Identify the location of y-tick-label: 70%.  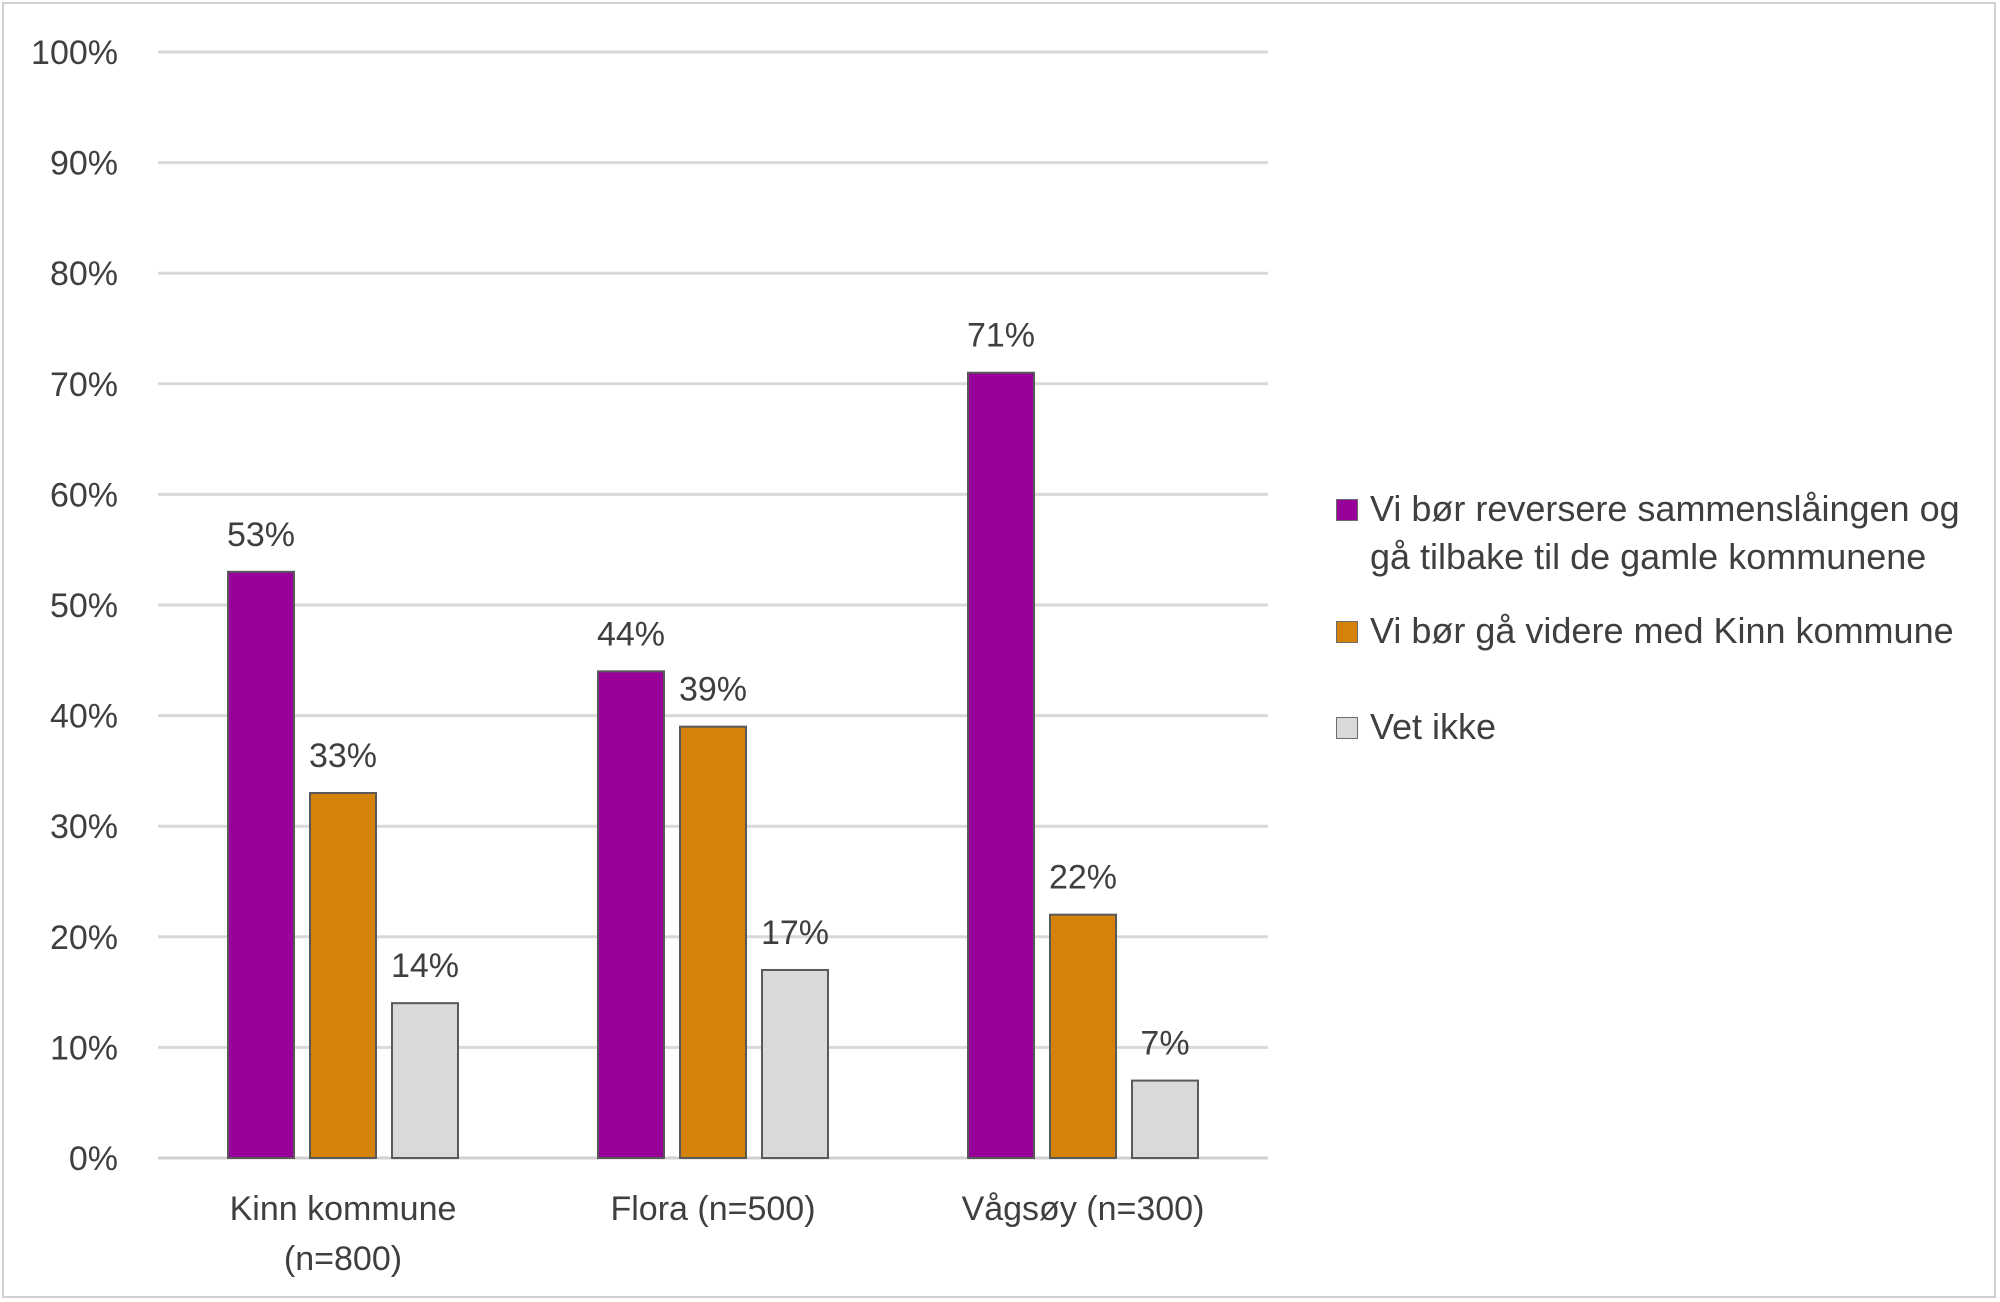
(84, 385).